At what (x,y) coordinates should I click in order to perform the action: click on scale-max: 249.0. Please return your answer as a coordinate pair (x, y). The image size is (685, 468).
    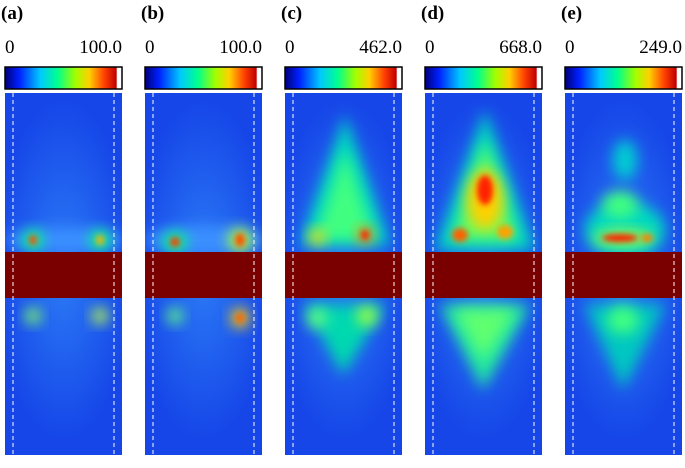
    Looking at the image, I should click on (660, 47).